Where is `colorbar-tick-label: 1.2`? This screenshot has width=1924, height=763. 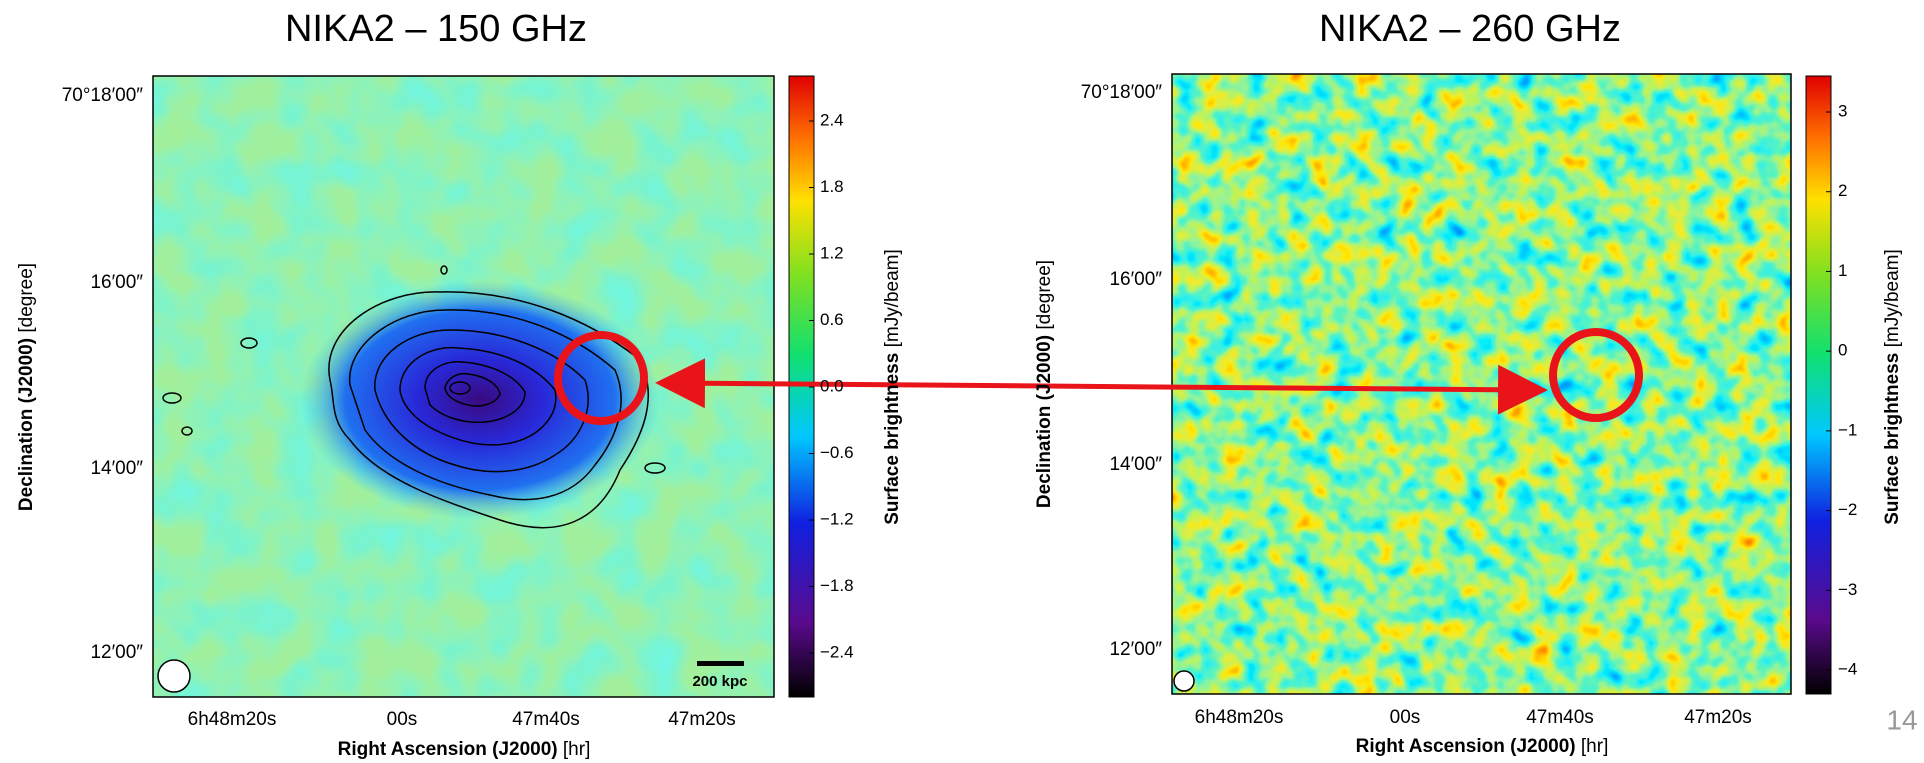
colorbar-tick-label: 1.2 is located at coordinates (832, 252).